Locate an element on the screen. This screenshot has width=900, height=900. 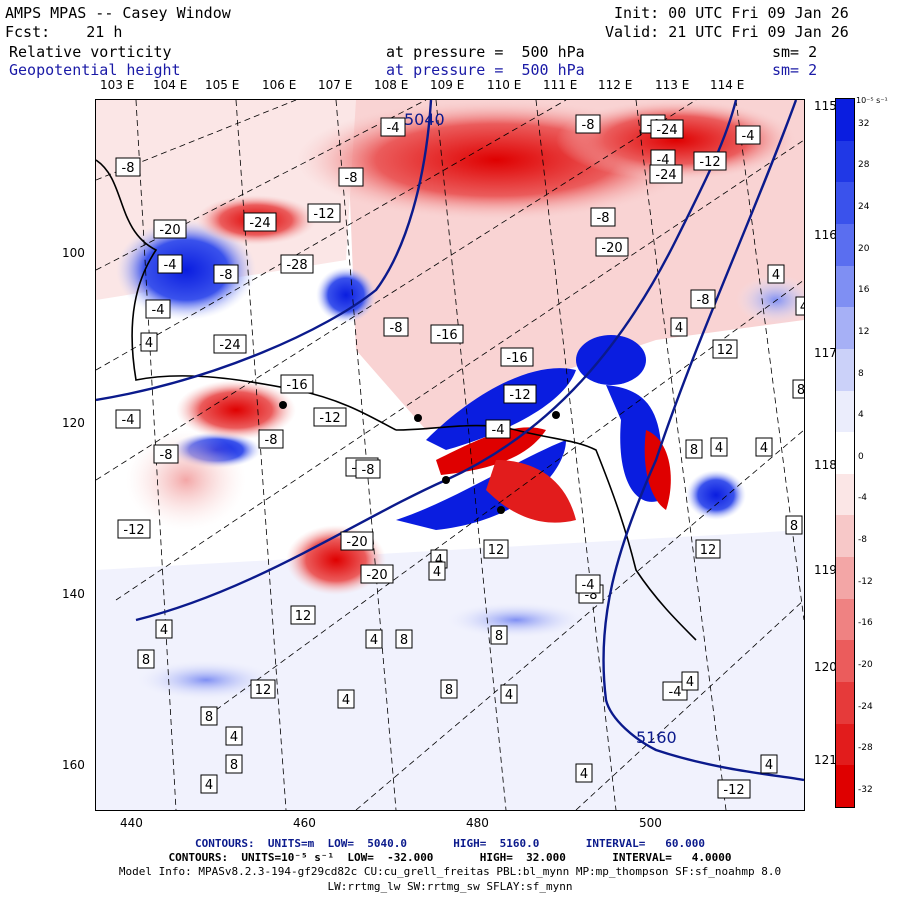
red-cell-core-south is located at coordinates (531, 491).